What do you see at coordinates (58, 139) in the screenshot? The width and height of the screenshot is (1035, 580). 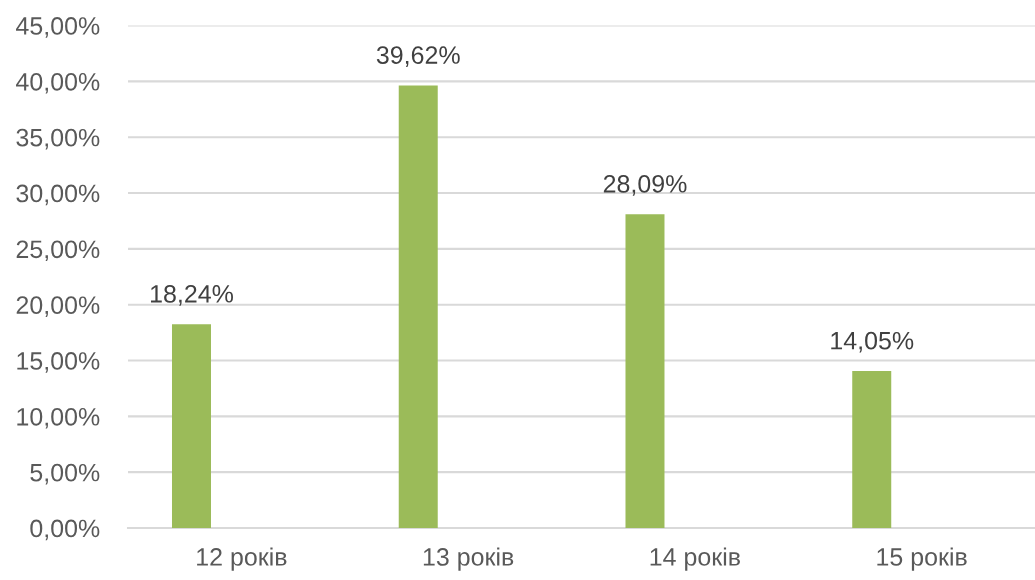 I see `y-tick-label: 35,00%` at bounding box center [58, 139].